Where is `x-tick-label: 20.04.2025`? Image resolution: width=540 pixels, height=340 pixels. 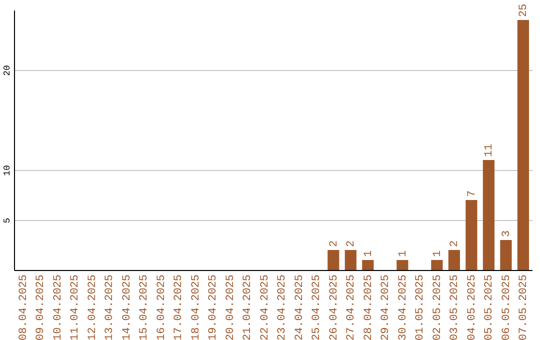
x-tick-label: 20.04.2025 is located at coordinates (230, 307).